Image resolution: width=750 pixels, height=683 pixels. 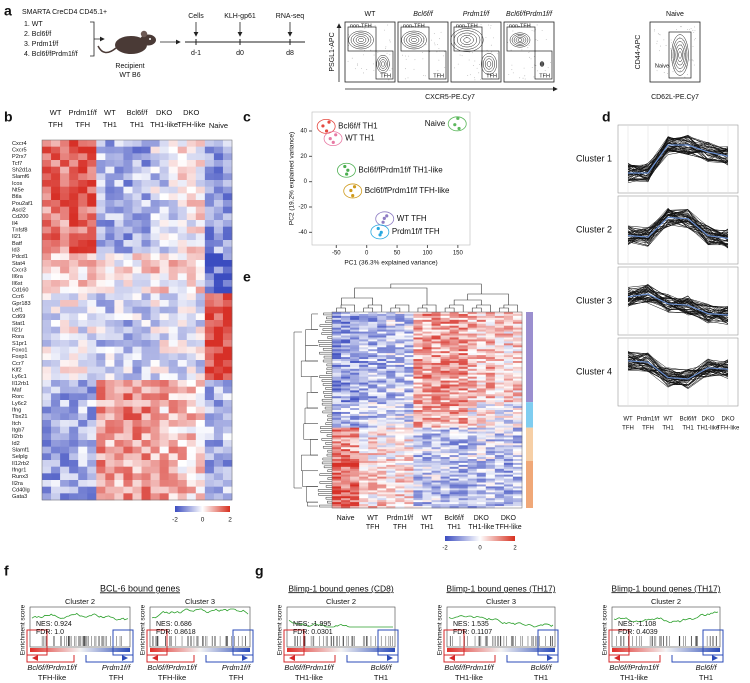 I want to click on colorbar, so click(x=202, y=509).